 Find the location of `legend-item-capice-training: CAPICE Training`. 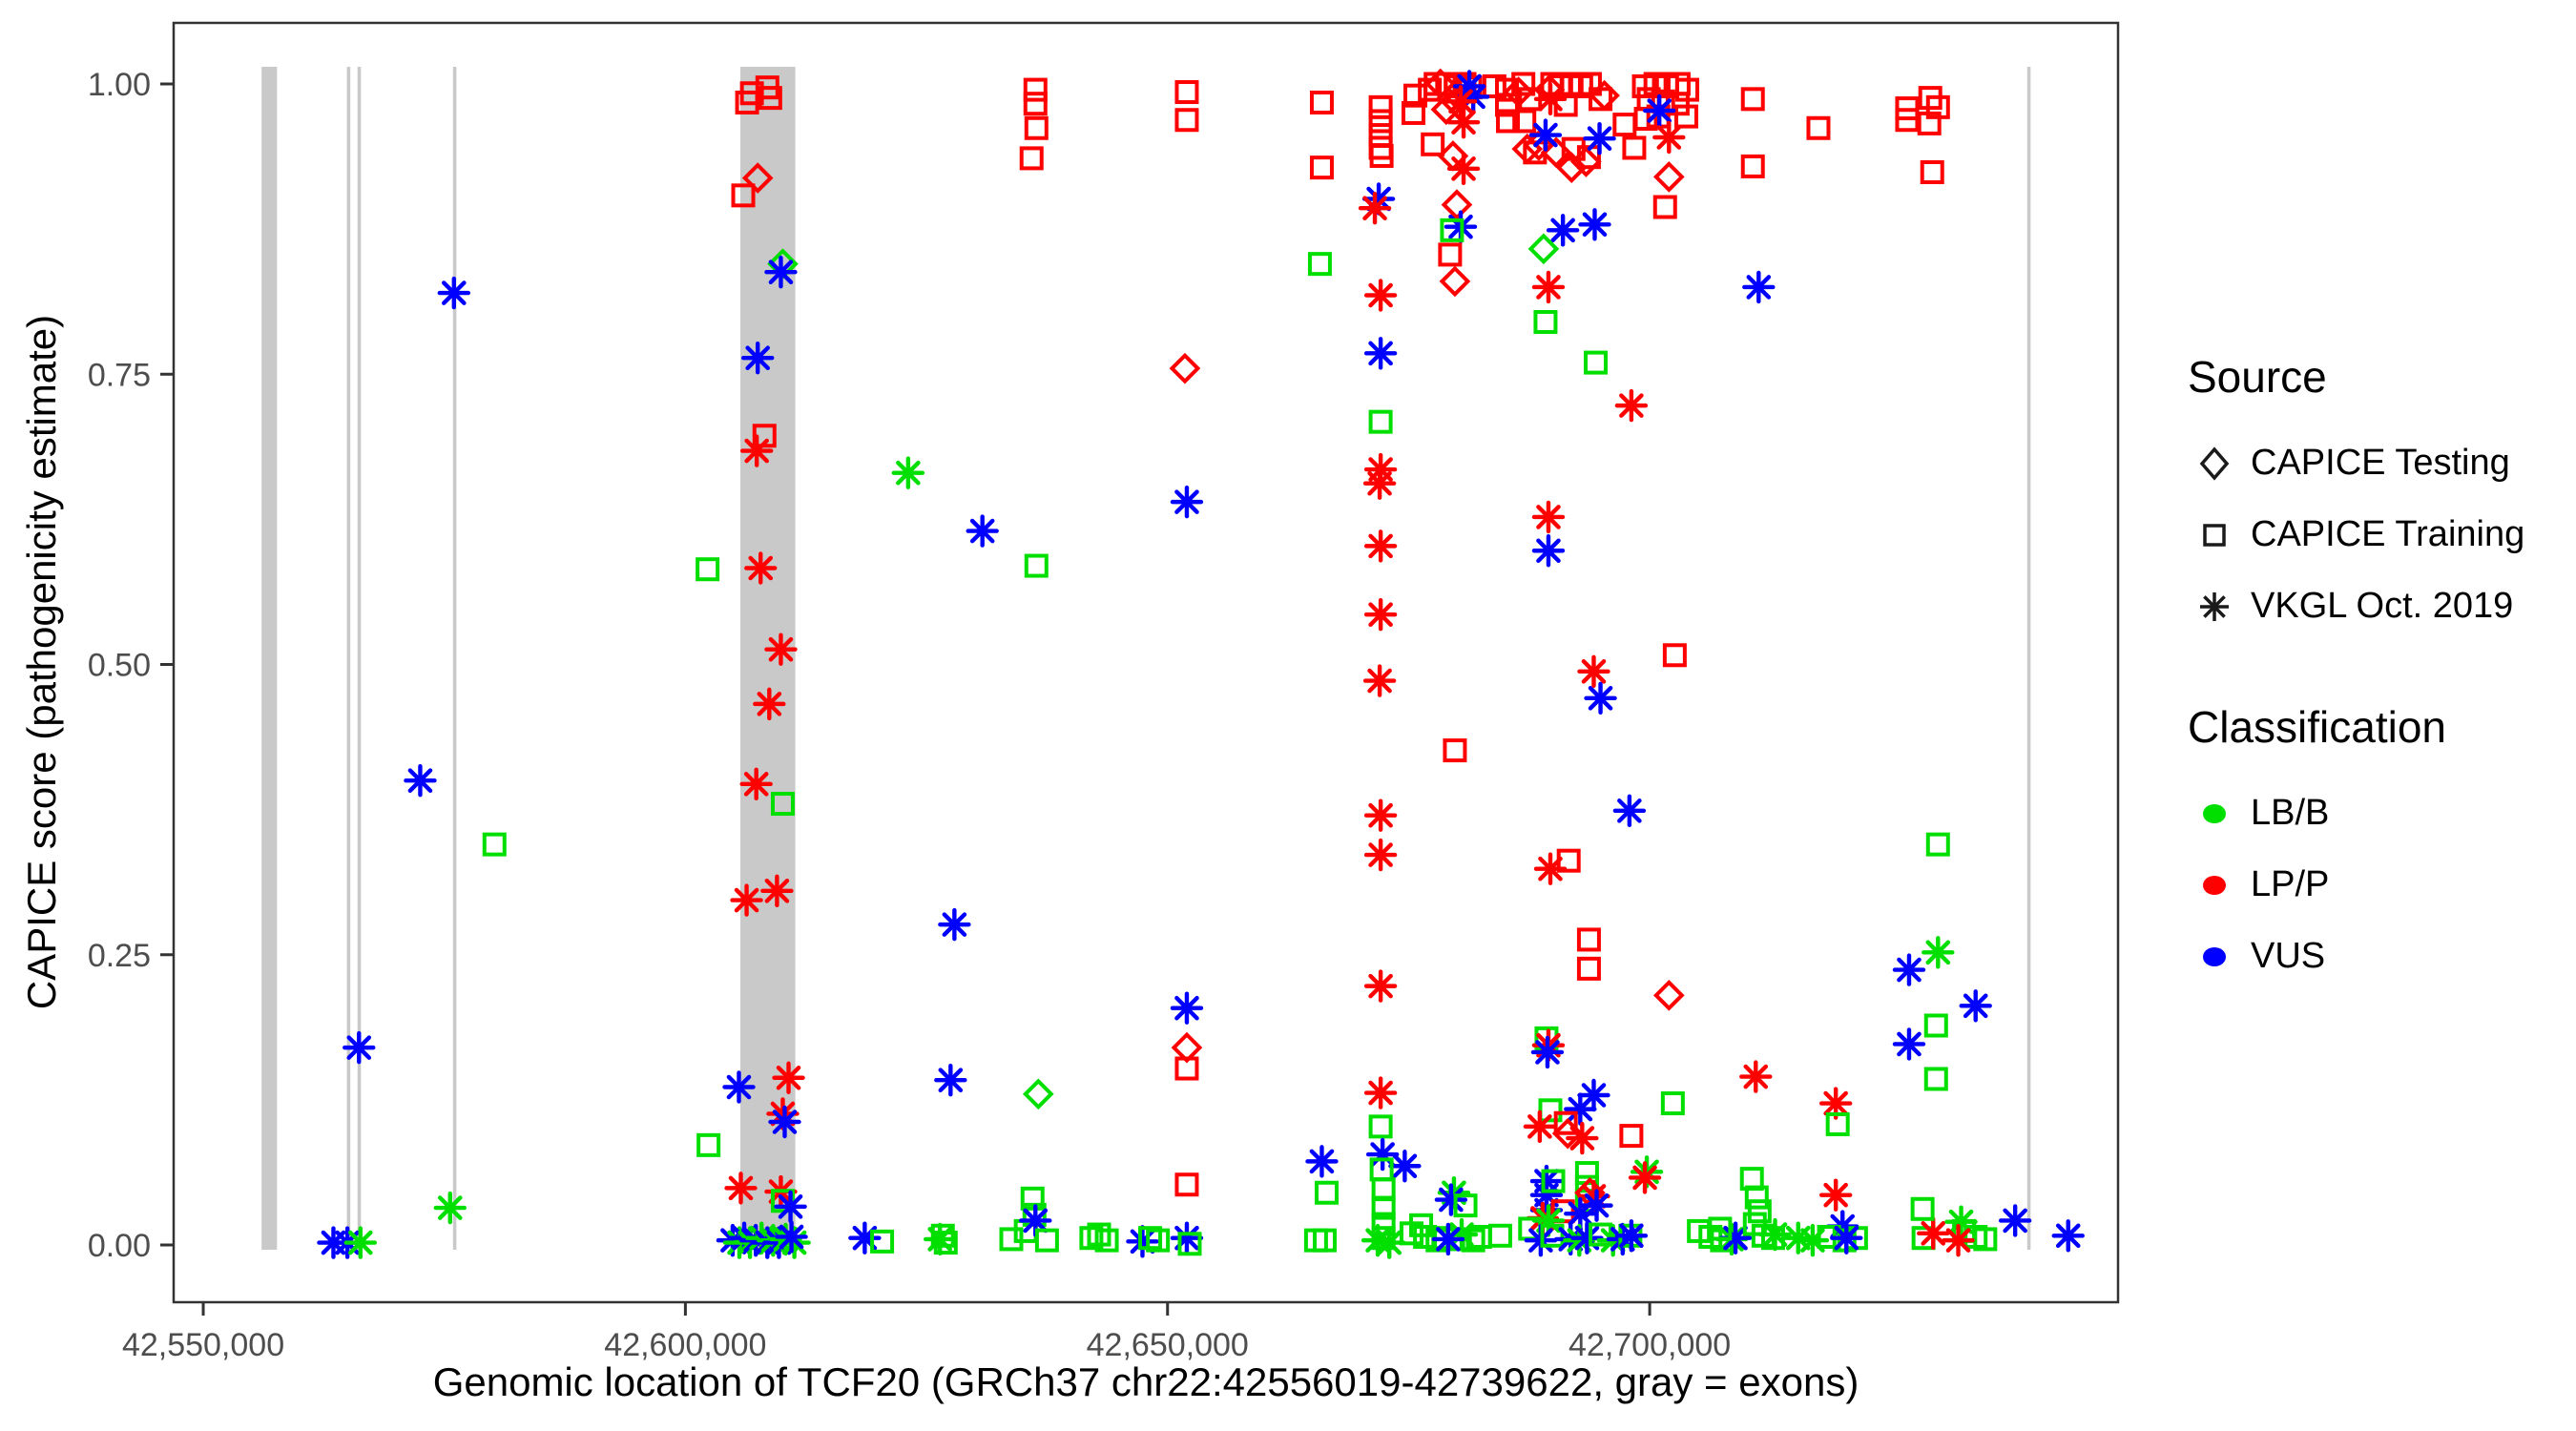

legend-item-capice-training: CAPICE Training is located at coordinates (2356, 534).